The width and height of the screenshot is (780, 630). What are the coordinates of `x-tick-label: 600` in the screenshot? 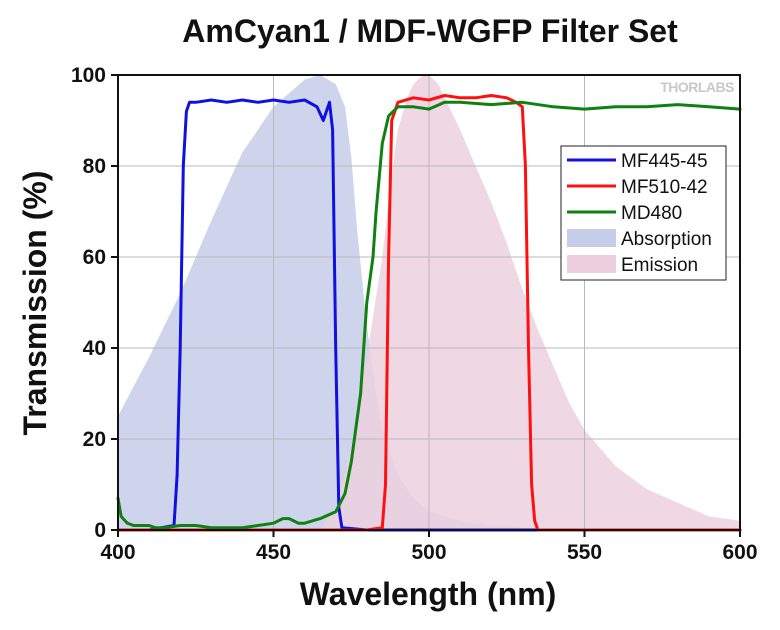 It's located at (739, 552).